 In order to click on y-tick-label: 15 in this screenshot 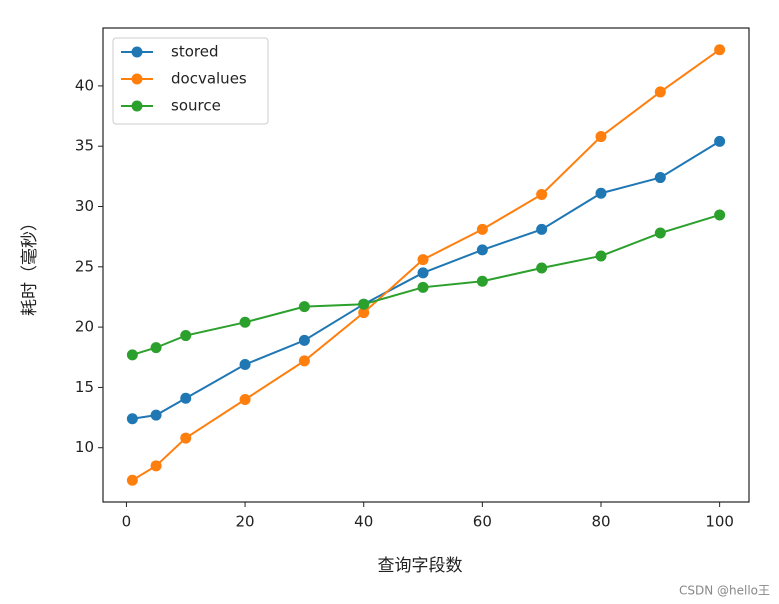, I will do `click(84, 387)`.